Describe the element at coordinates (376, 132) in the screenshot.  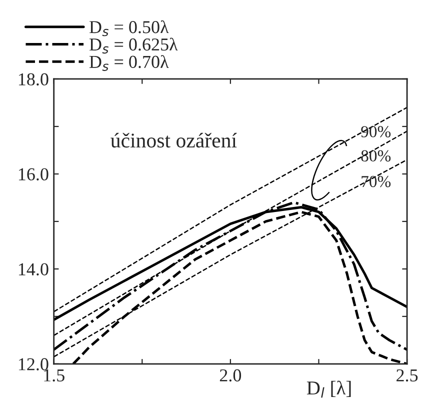
I see `annotation: 90%` at that location.